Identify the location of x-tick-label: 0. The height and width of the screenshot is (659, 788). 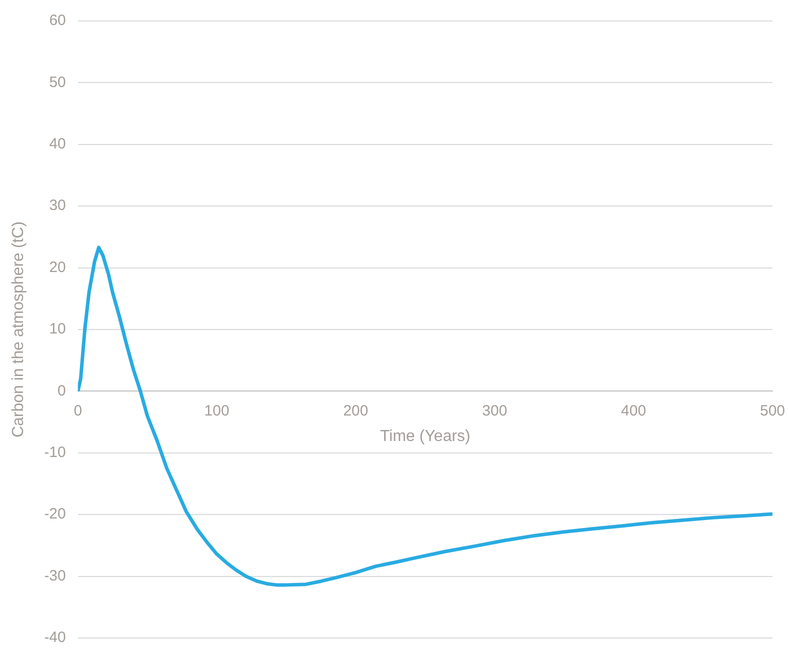
(78, 411).